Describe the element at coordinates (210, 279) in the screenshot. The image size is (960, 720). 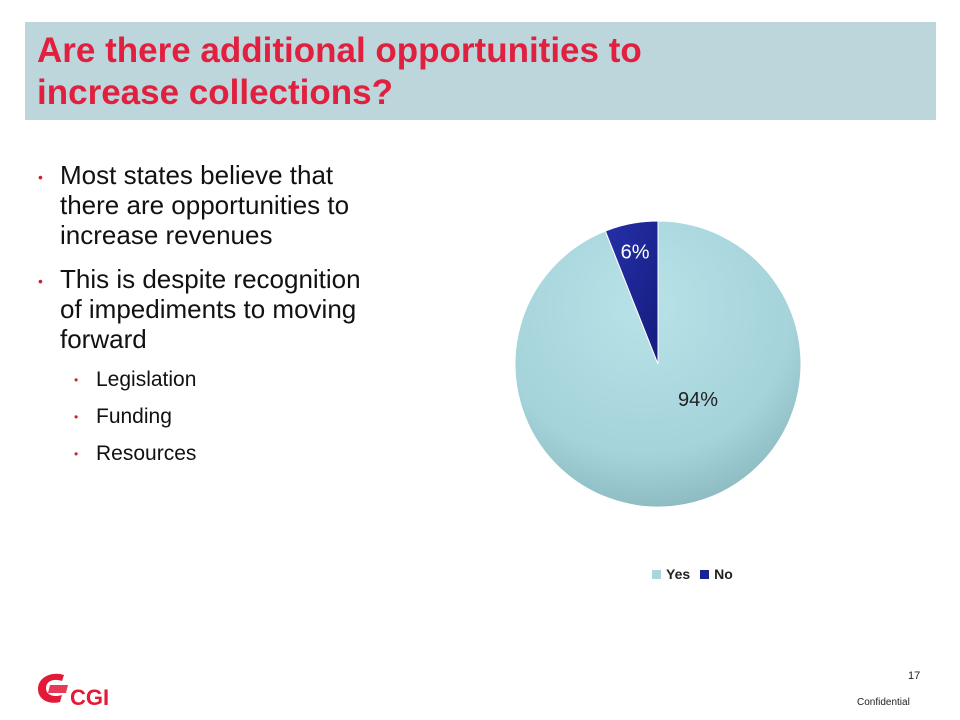
I see `bullet-line: This is despite recognition` at that location.